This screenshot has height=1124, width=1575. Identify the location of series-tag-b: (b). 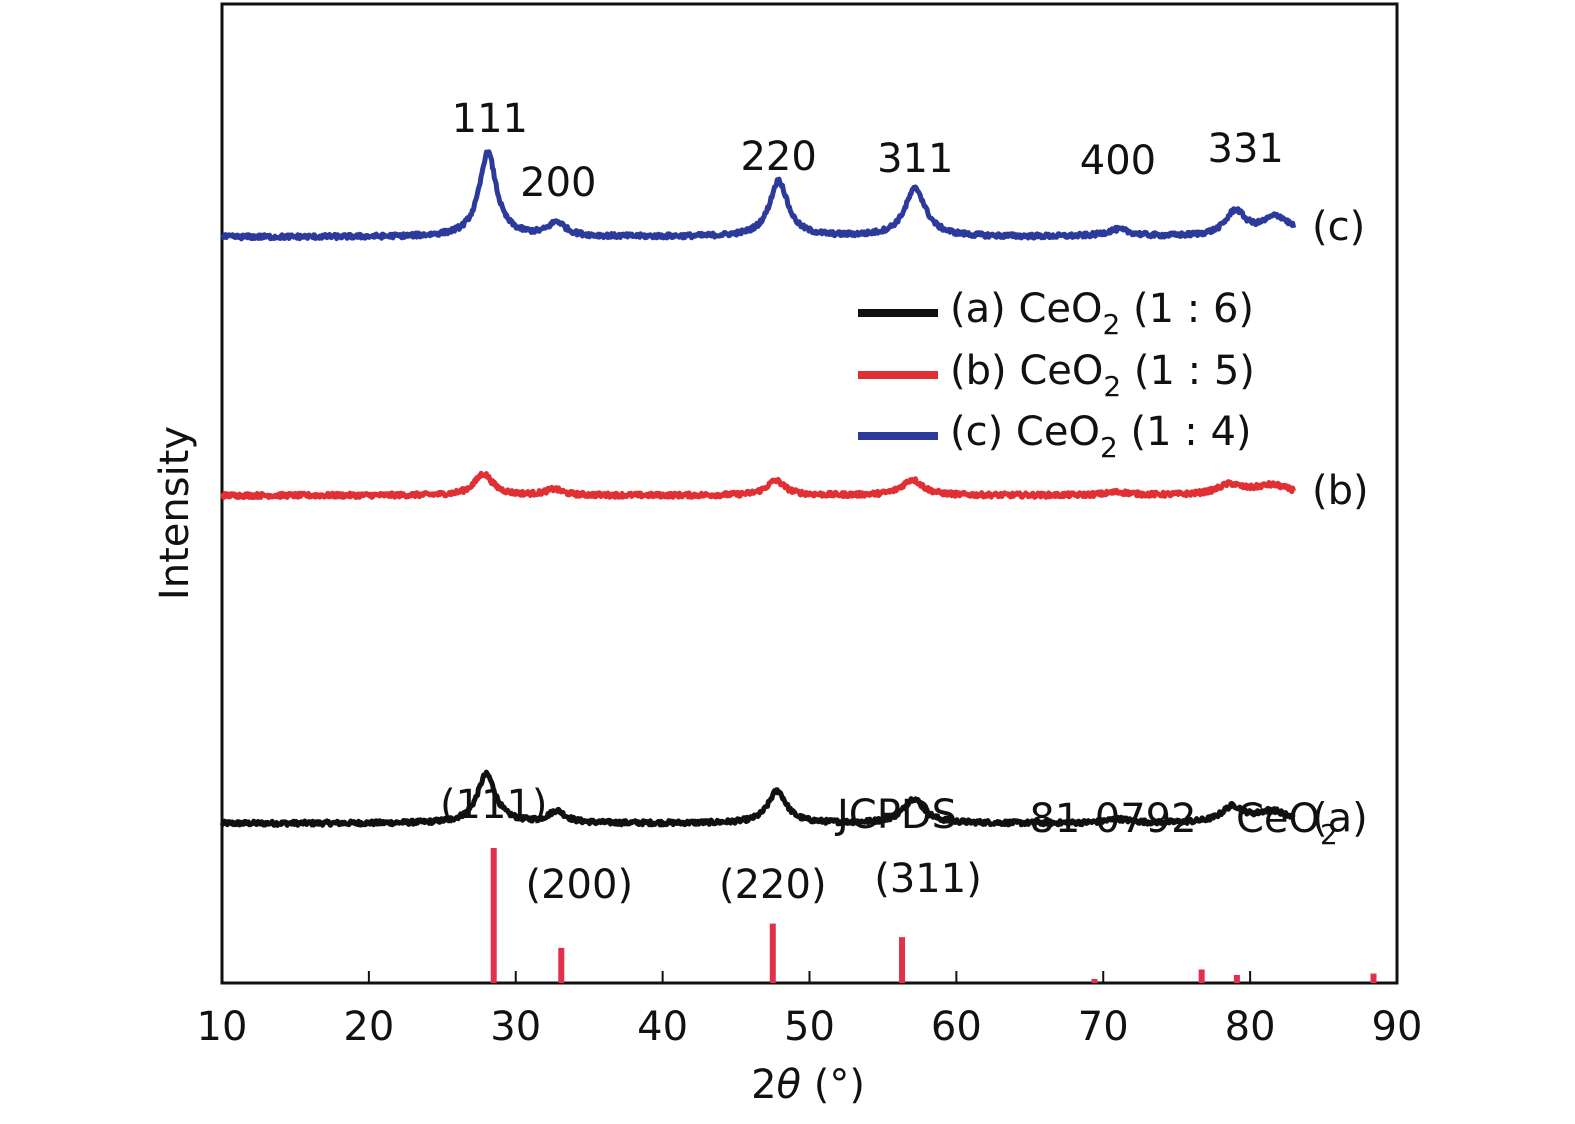
(1340, 491).